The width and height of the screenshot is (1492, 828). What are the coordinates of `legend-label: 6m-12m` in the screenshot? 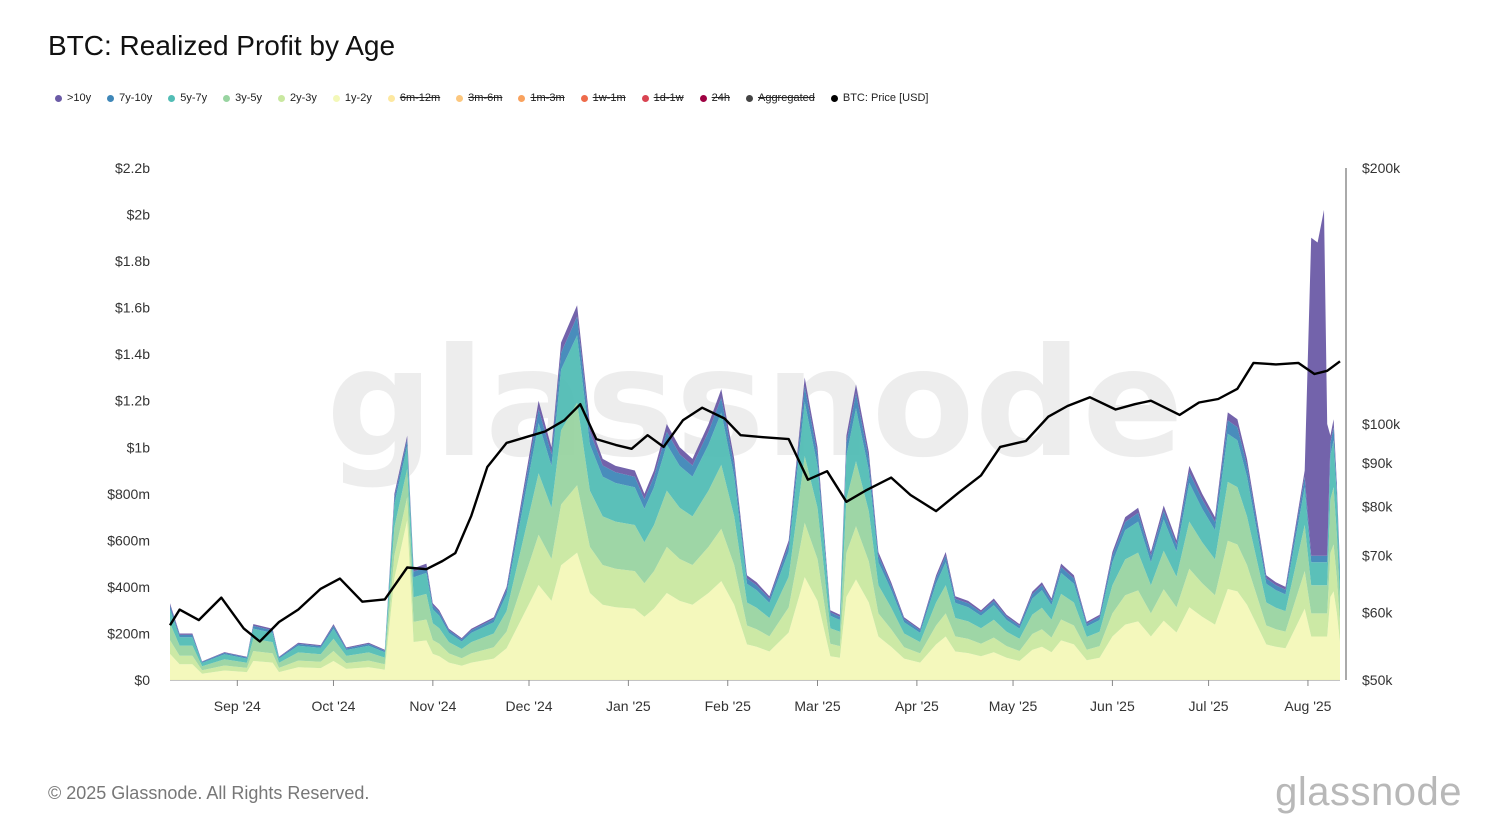 It's located at (420, 98).